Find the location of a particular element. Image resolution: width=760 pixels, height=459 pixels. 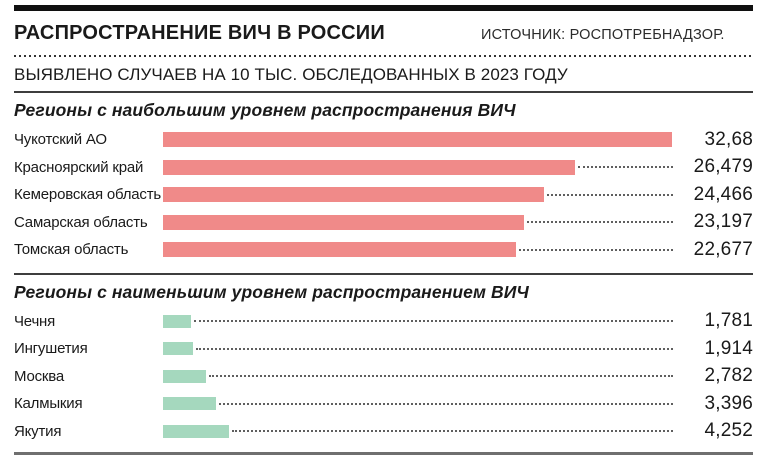

chart-row: Кемеровская область 24,466 is located at coordinates (383, 195).